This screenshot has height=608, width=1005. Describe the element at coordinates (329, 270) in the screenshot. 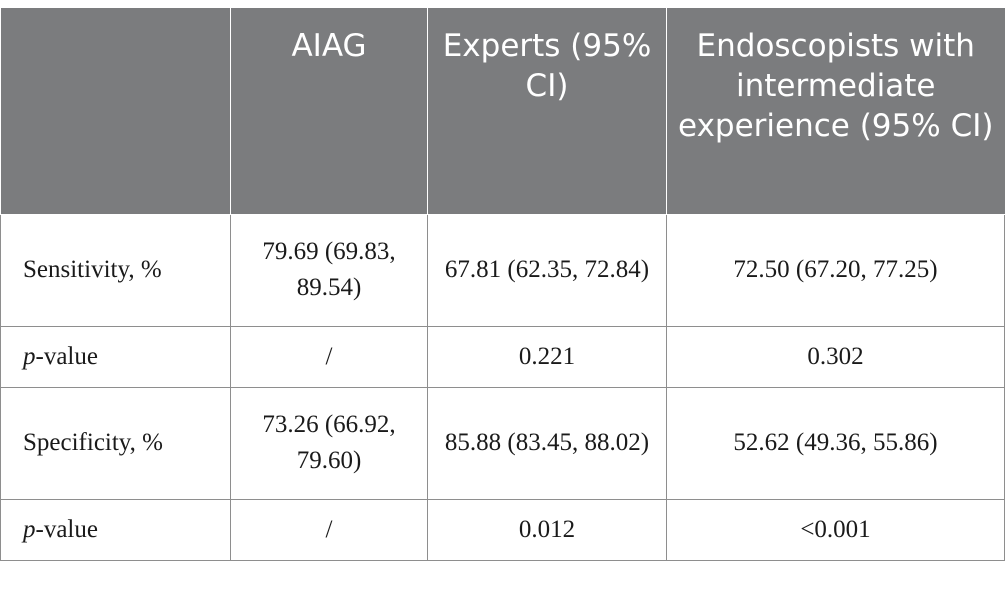

I see `cell-sensitivity-aiag: 79.69 (69.83, 89.54)` at that location.